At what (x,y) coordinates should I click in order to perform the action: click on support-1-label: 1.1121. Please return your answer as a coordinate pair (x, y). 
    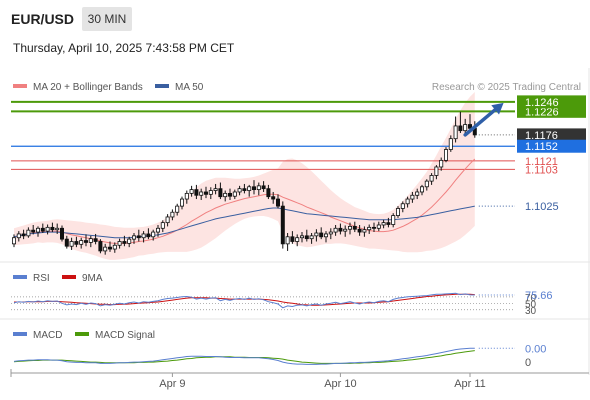
    Looking at the image, I should click on (541, 162).